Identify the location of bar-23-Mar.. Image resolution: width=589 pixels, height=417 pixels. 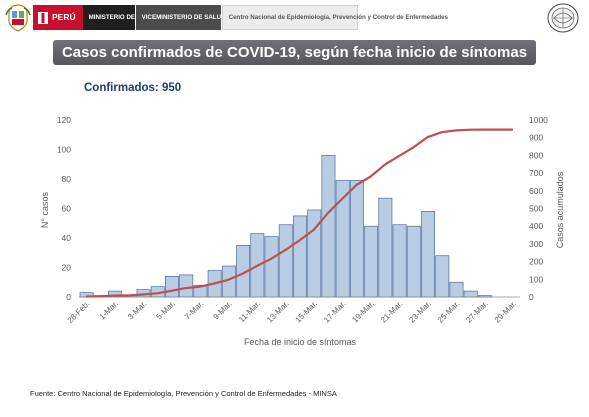
(428, 254).